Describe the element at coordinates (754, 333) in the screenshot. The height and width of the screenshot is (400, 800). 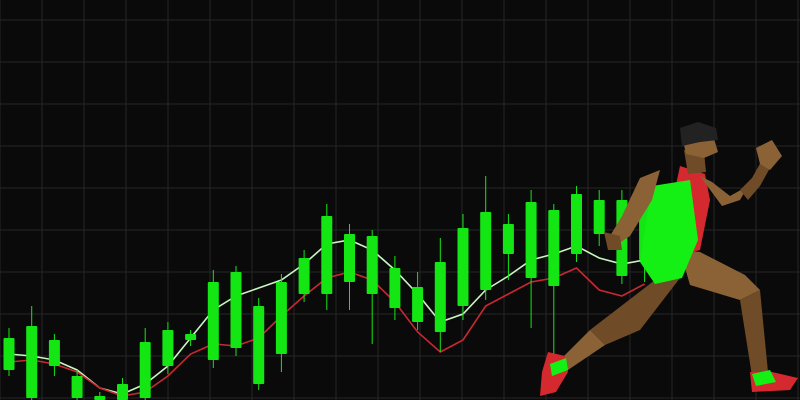
I see `runner-front-shin` at that location.